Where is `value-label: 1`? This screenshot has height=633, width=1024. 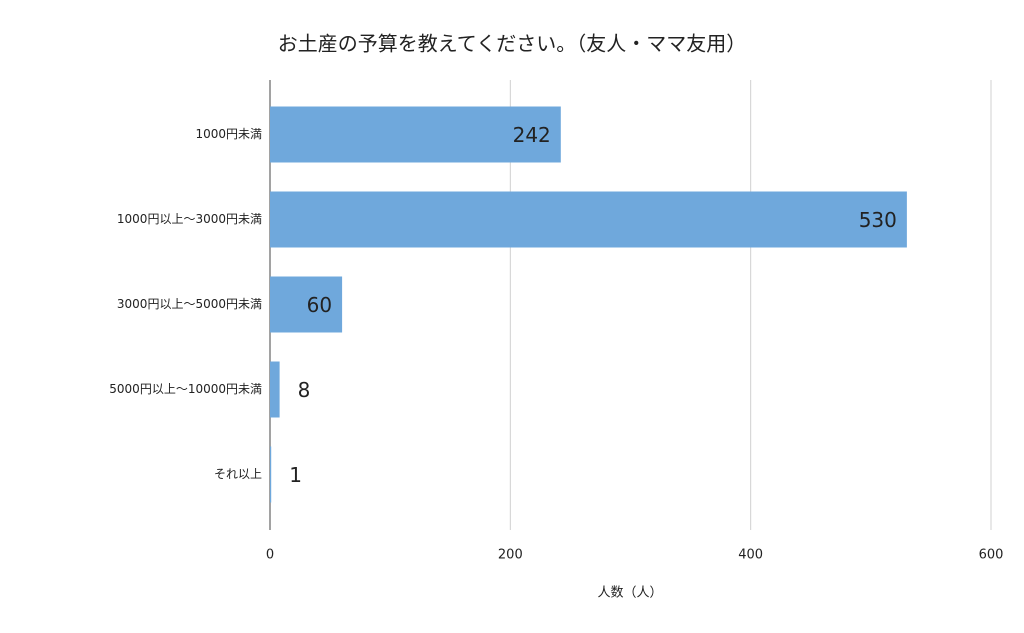
value-label: 1 is located at coordinates (295, 475).